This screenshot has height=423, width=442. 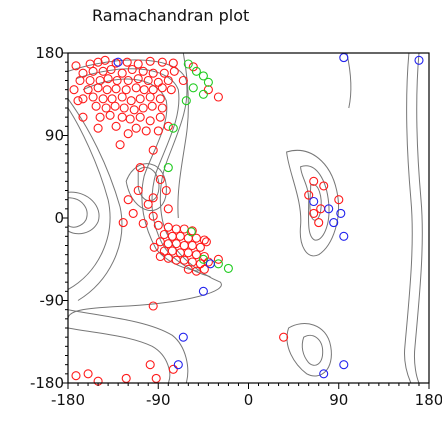 I want to click on y-tick-label: 180, so click(x=49, y=53).